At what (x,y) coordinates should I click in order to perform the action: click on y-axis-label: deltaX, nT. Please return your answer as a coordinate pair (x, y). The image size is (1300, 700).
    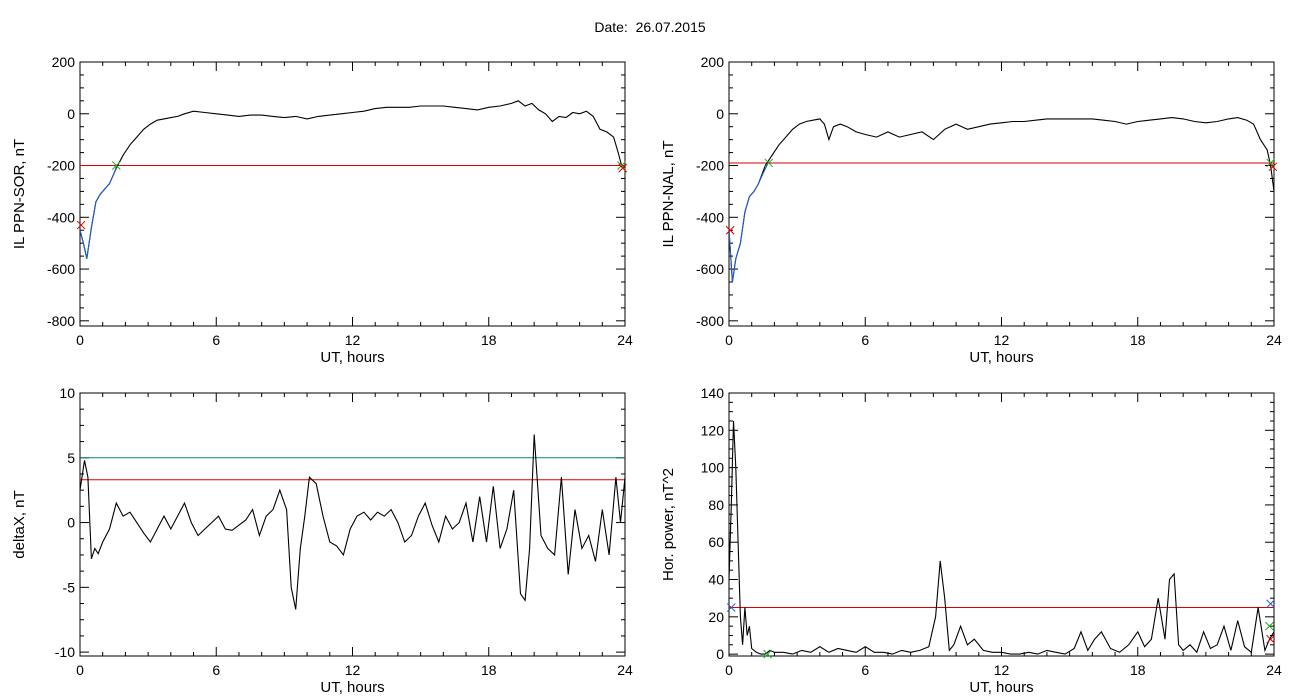
    Looking at the image, I should click on (19, 524).